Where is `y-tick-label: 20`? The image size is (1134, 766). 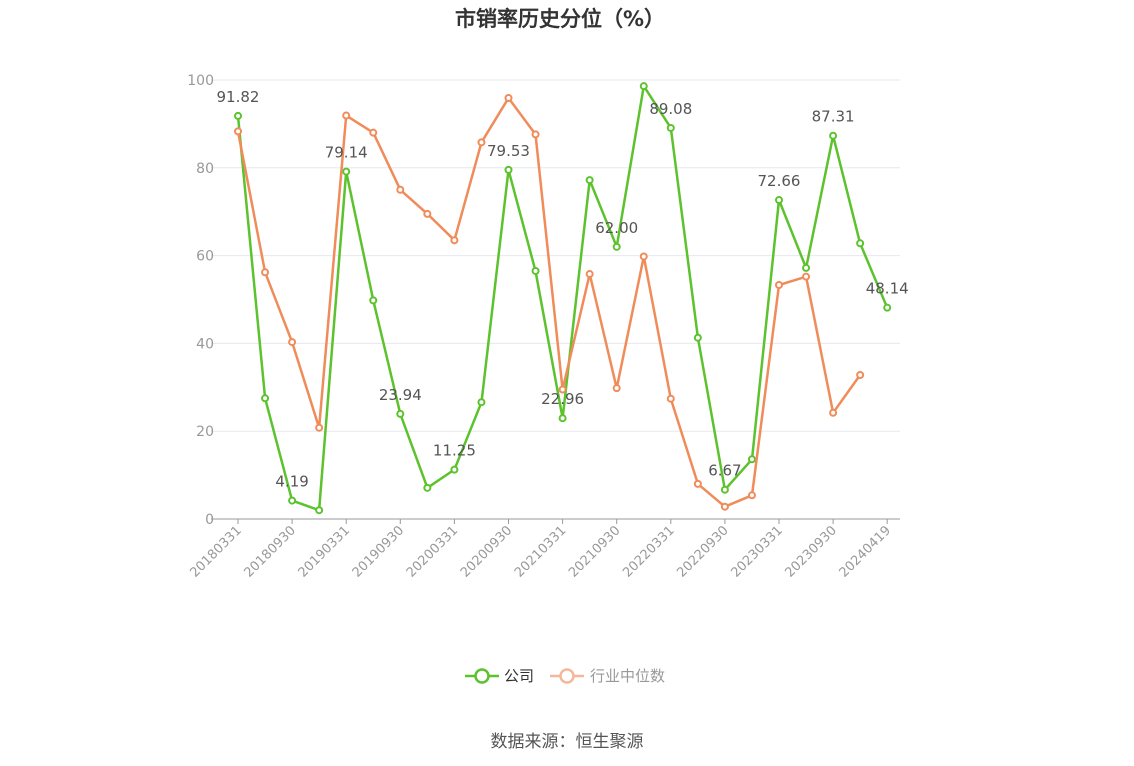
y-tick-label: 20 is located at coordinates (205, 432).